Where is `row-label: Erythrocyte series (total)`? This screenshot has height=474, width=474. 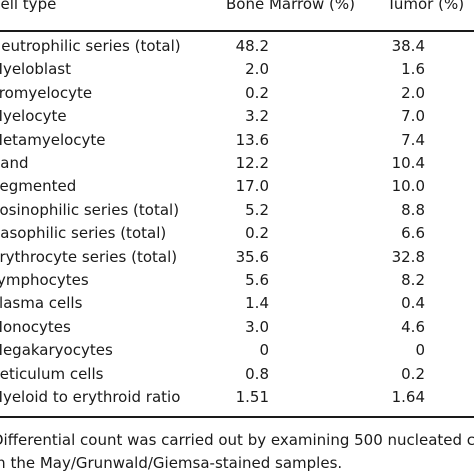
row-label: Erythrocyte series (total) is located at coordinates (89, 257).